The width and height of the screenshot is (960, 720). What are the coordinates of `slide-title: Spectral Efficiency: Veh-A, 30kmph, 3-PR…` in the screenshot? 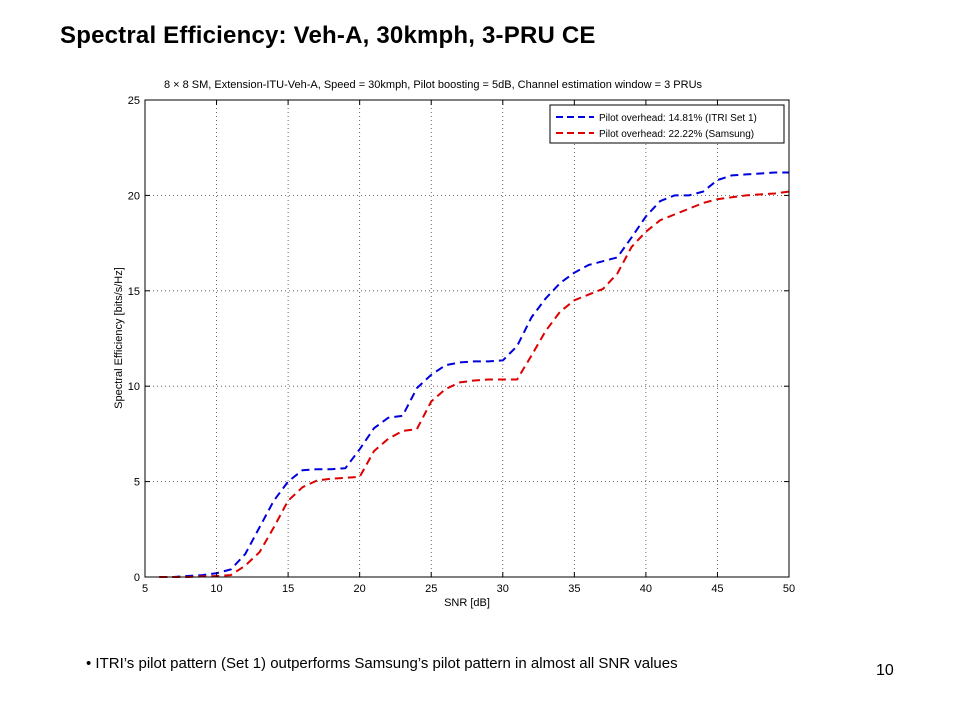 It's located at (328, 35).